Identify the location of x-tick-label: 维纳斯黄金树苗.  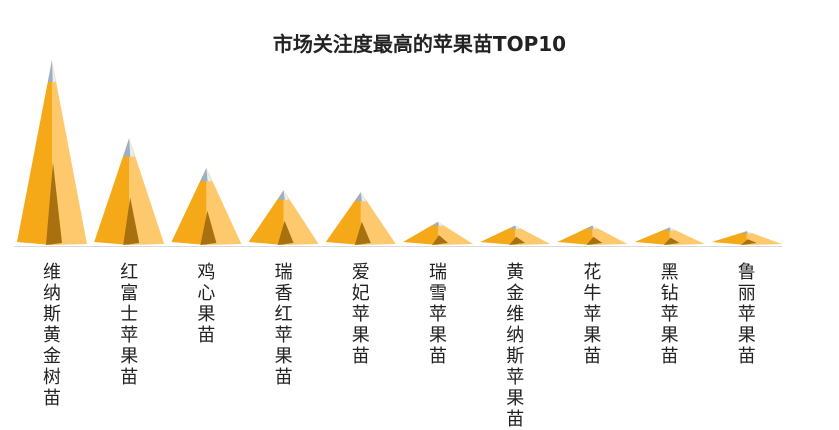
(52, 335).